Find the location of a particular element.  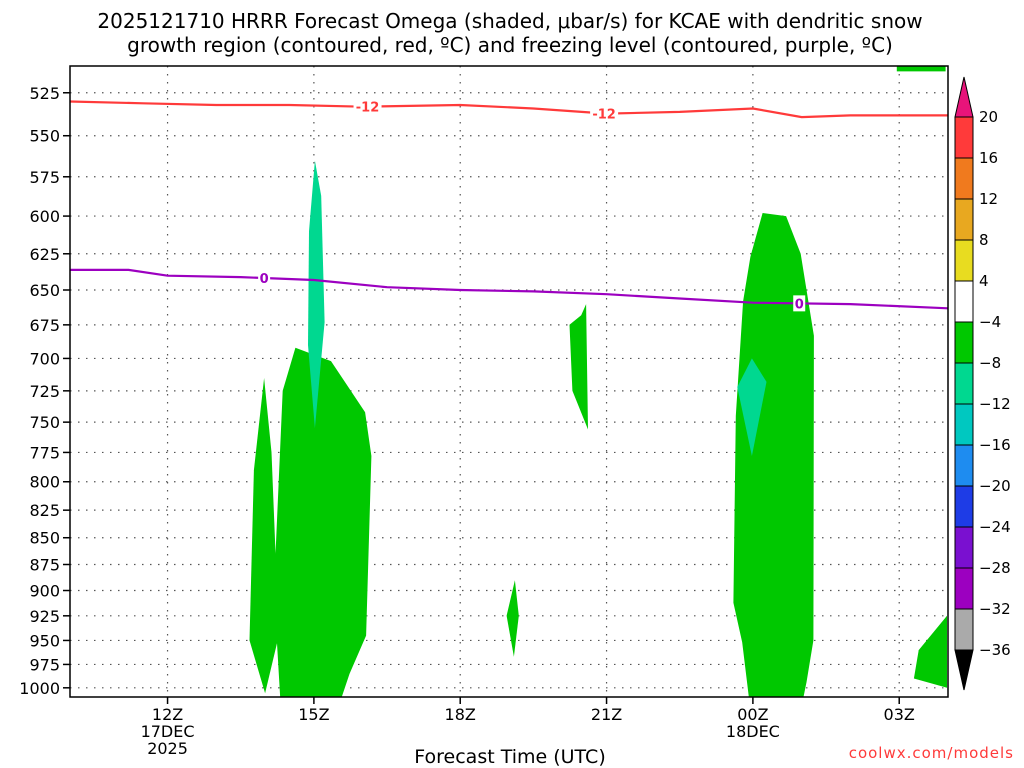

colorbar-bottom-arrow is located at coordinates (964, 670).